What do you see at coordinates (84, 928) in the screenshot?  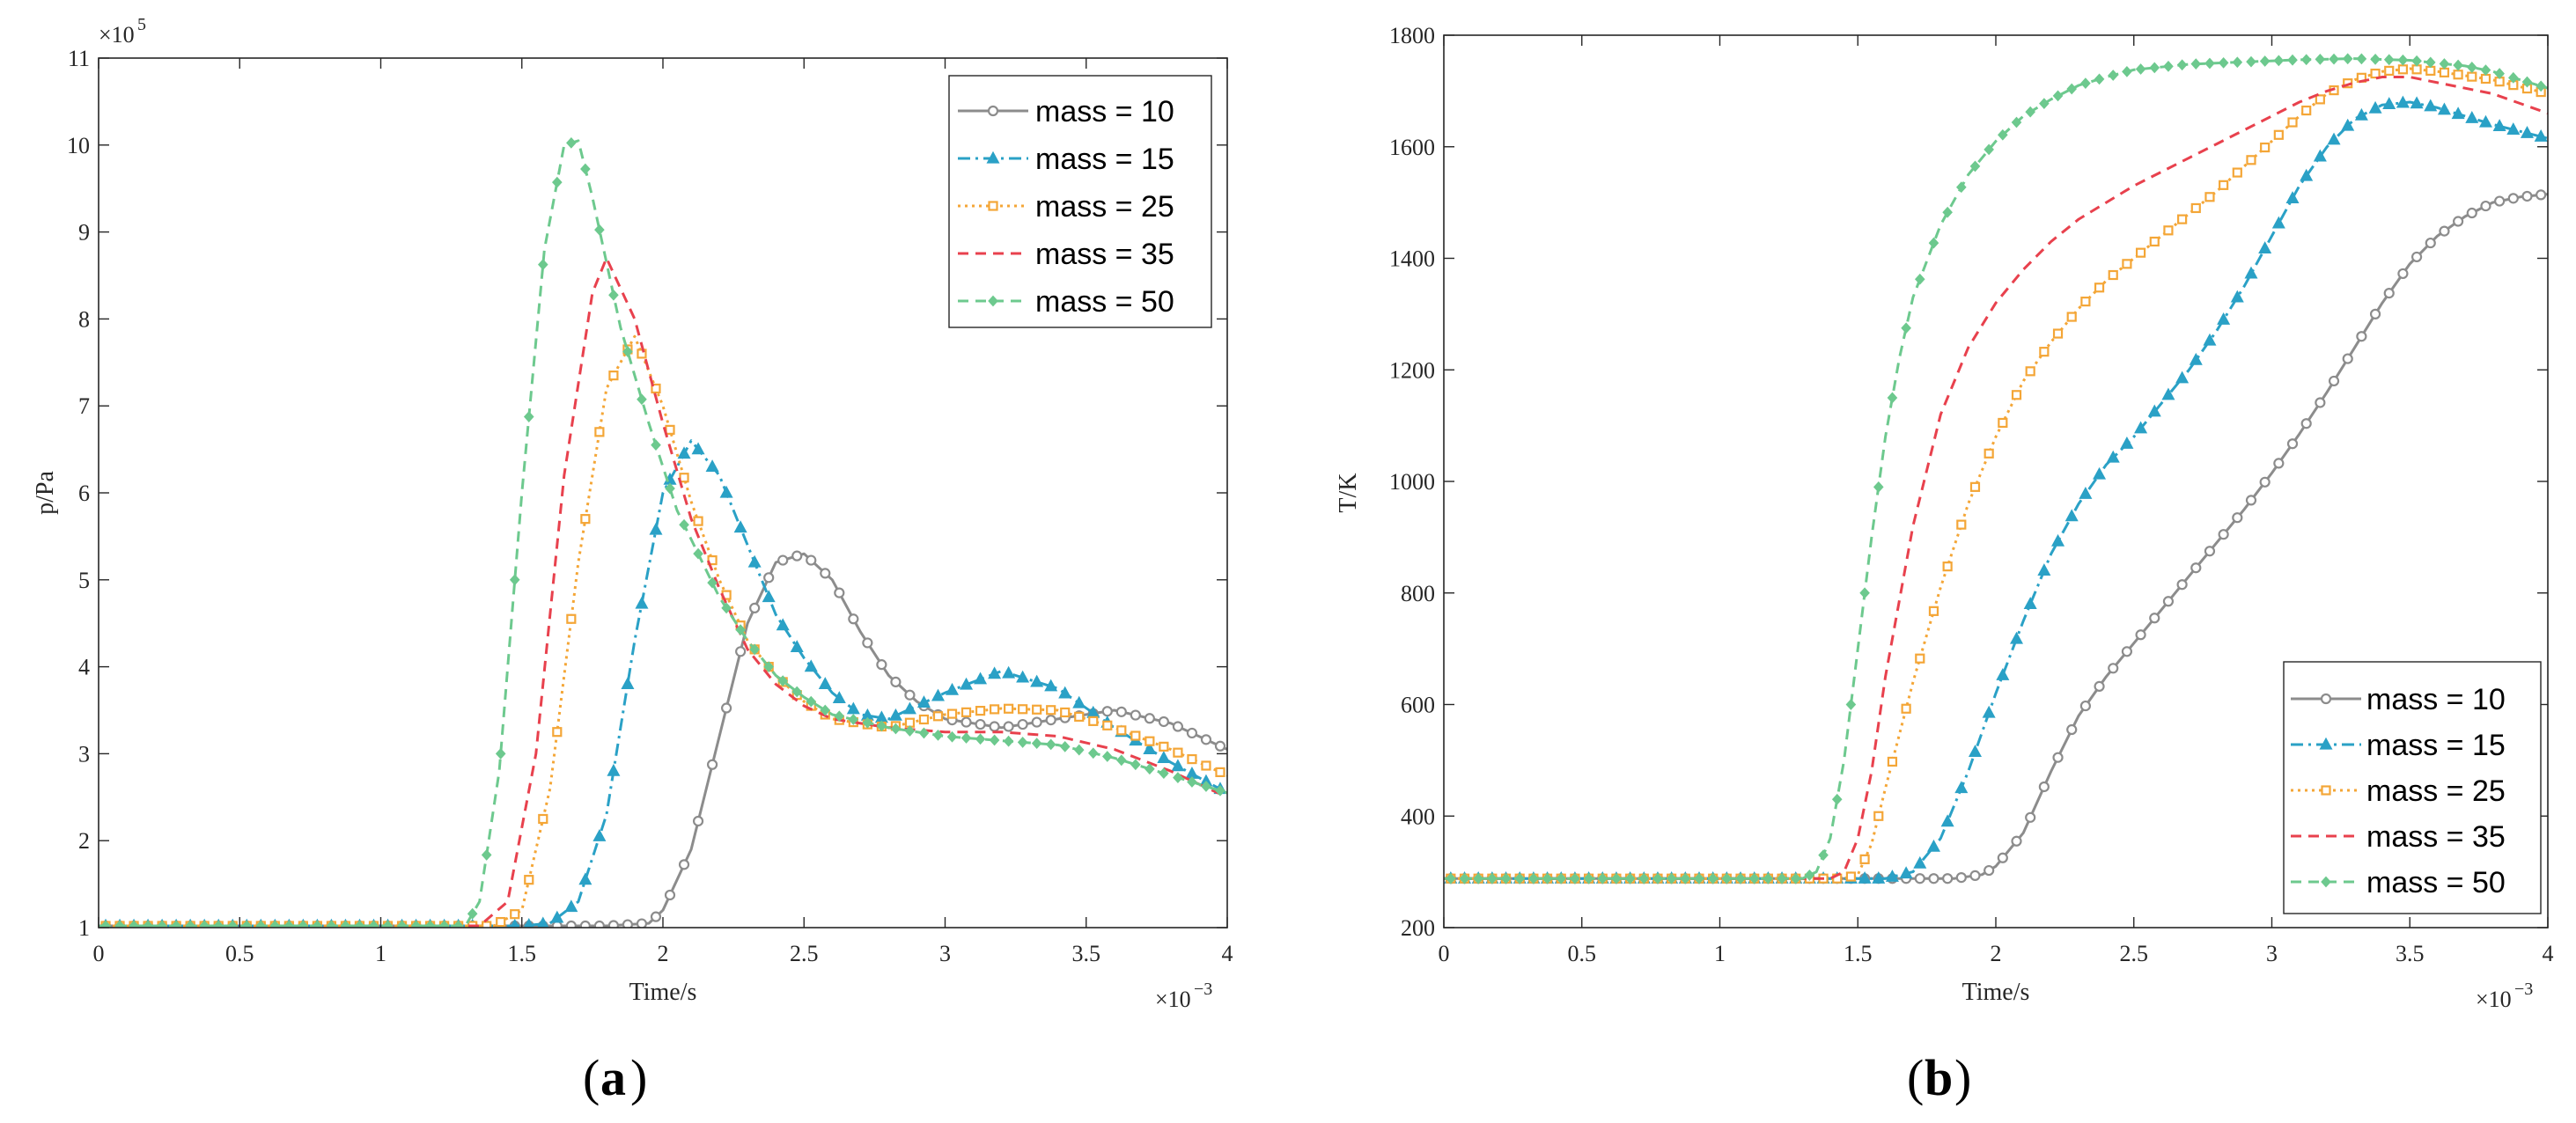 I see `panel-a-ytick-label: 1` at bounding box center [84, 928].